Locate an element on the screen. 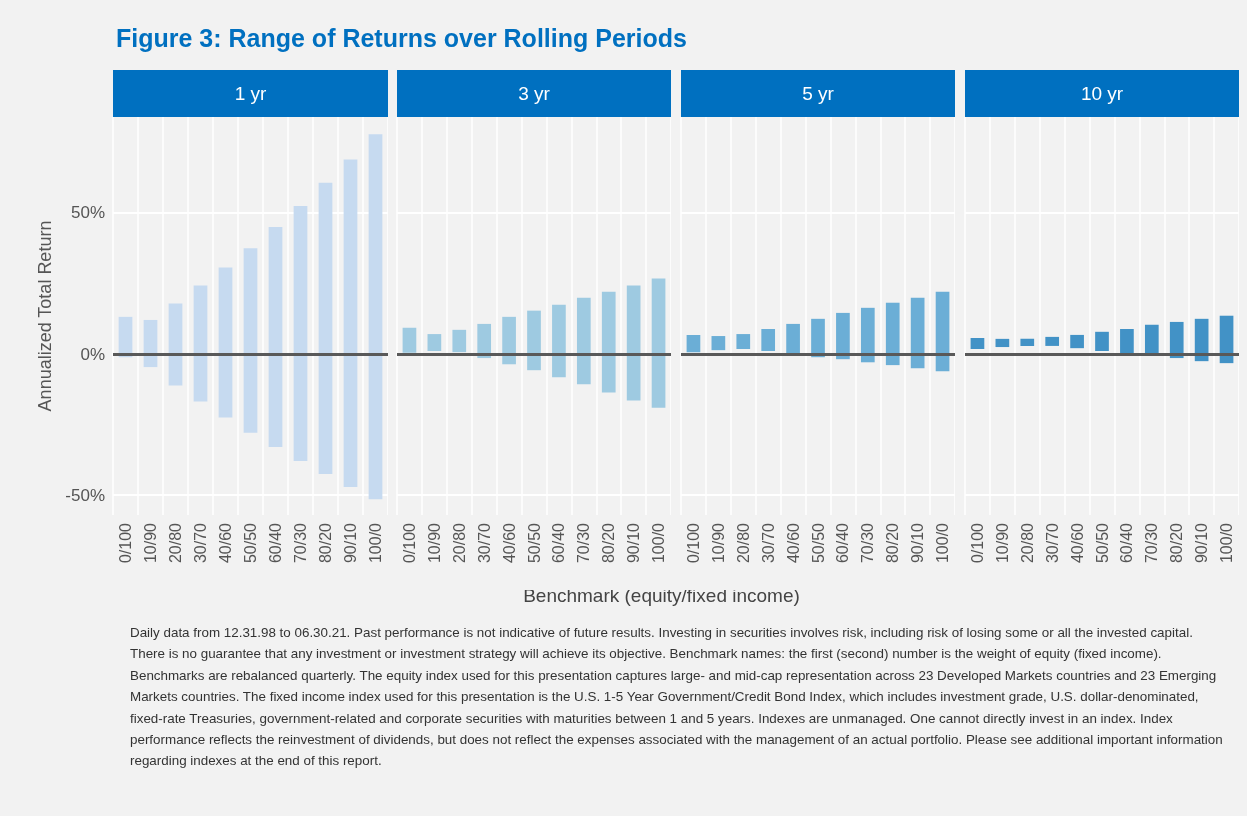 The image size is (1247, 816). y-axis-title: Annualized Total Return is located at coordinates (45, 316).